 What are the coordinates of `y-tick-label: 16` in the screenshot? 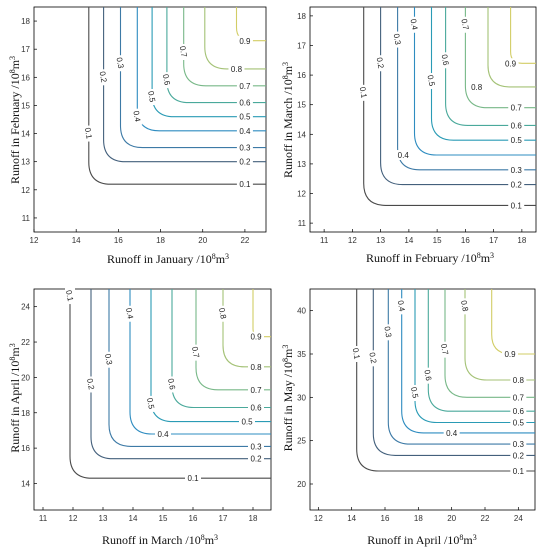 It's located at (25, 77).